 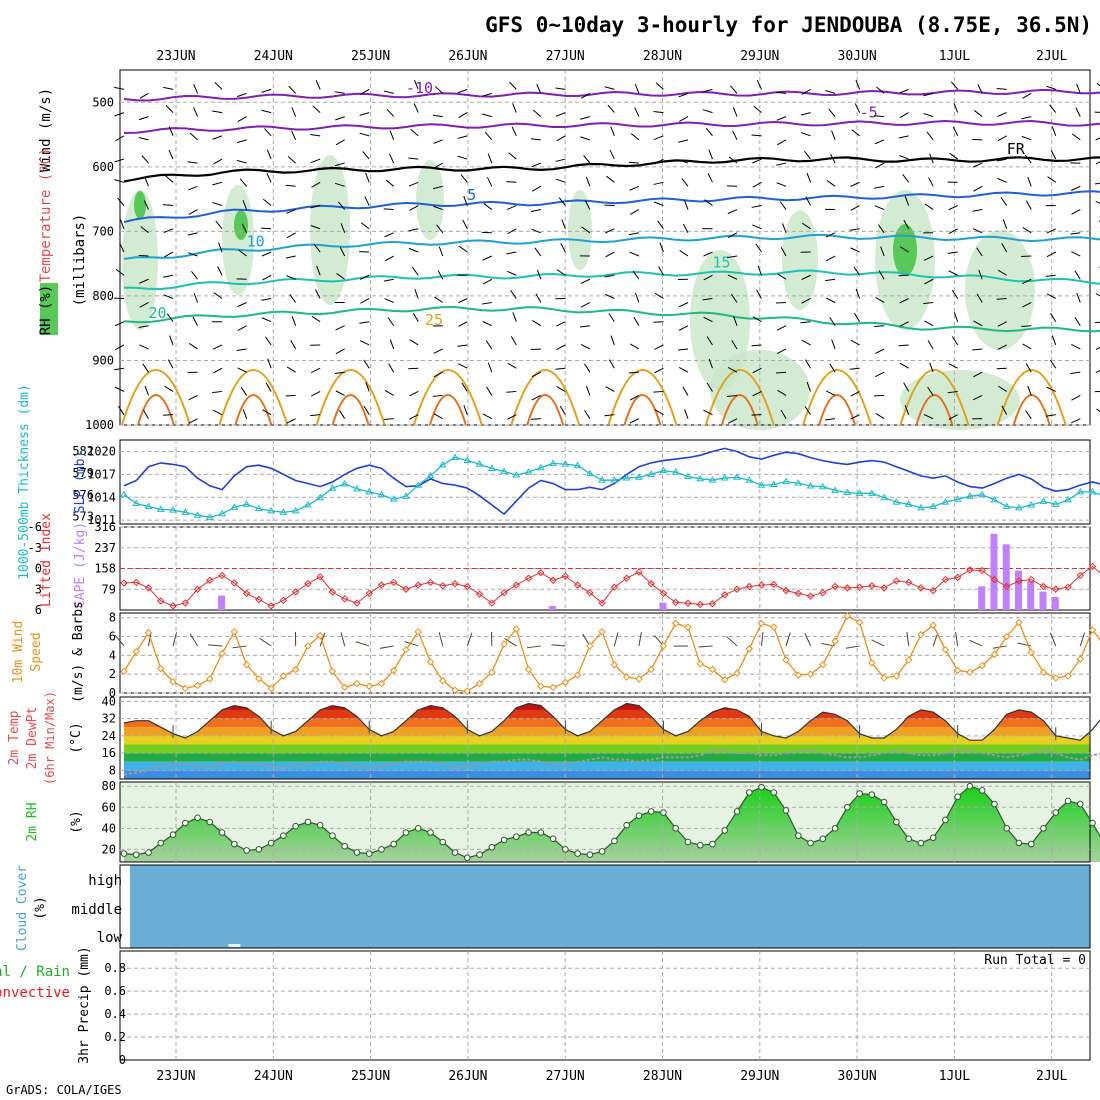 What do you see at coordinates (80, 565) in the screenshot?
I see `axis-label-cape: CAPE (J/kg)` at bounding box center [80, 565].